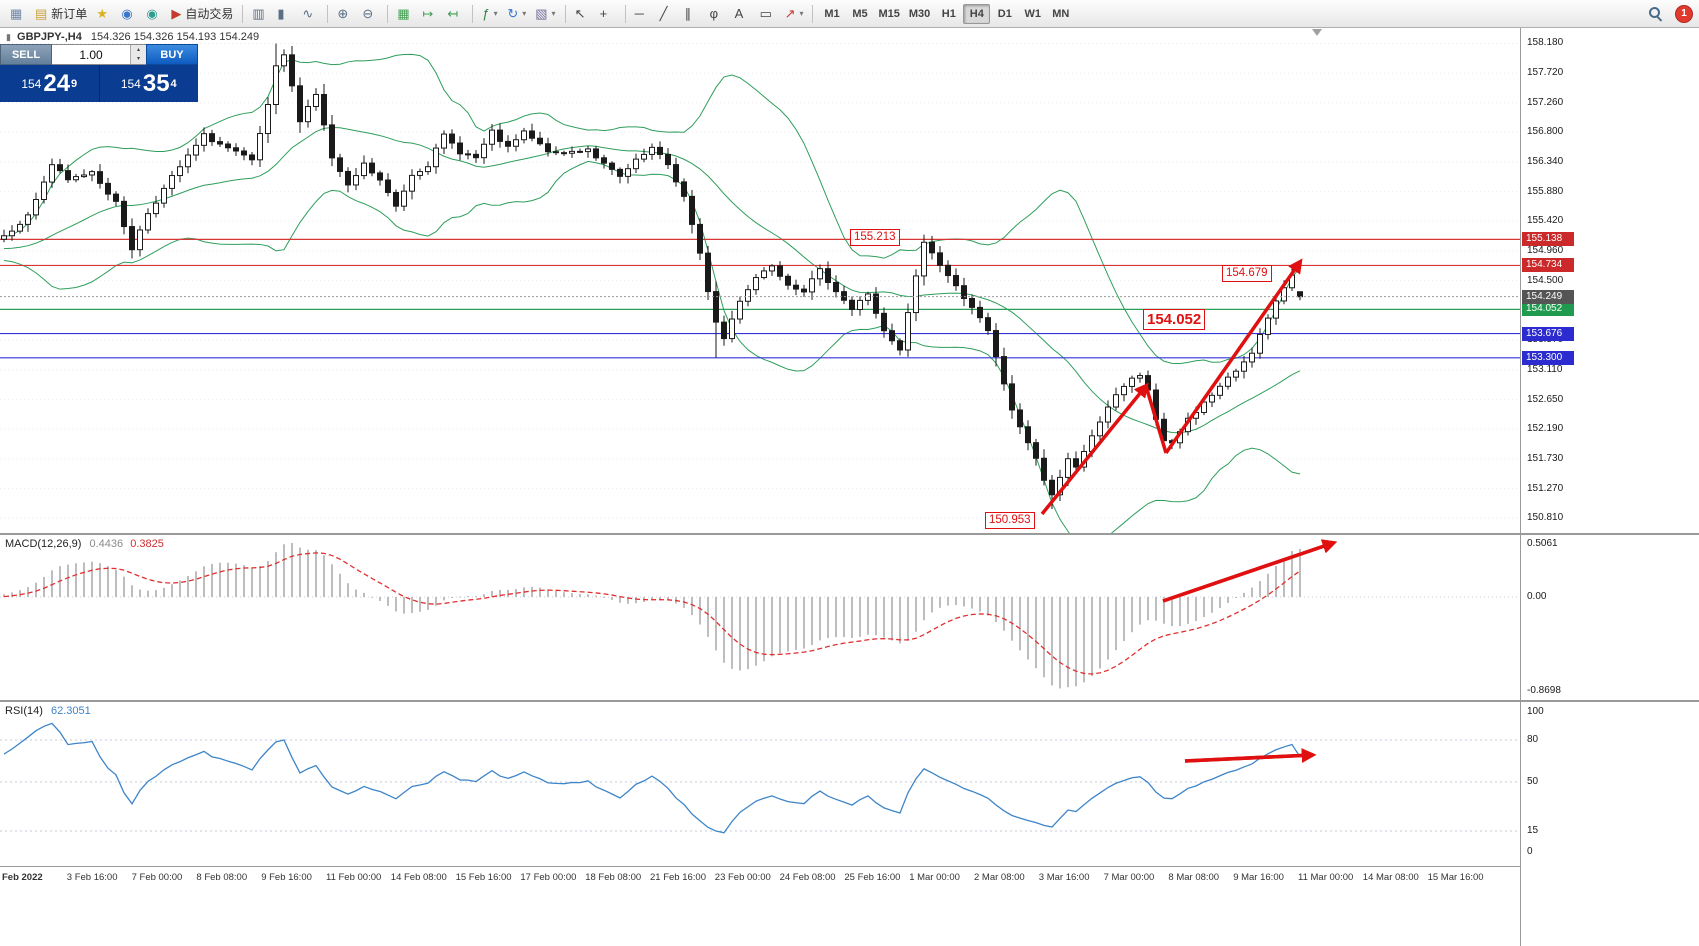  Describe the element at coordinates (149, 83) in the screenshot. I see `buy-price: 154 35 4` at that location.